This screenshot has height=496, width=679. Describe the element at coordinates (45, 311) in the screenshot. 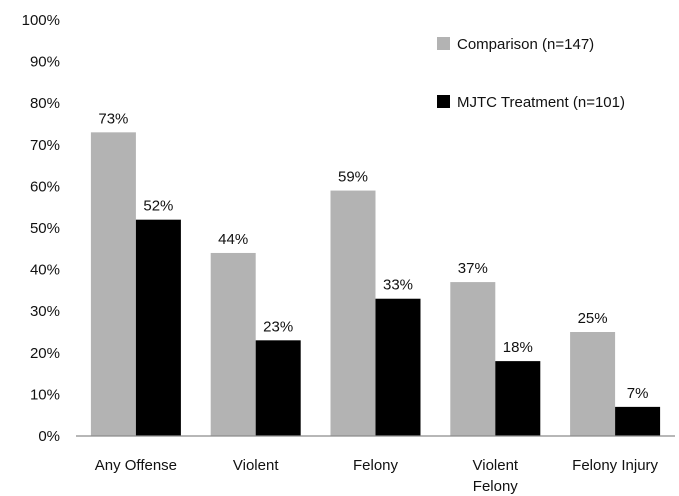

I see `y-tick-label: 30%` at that location.